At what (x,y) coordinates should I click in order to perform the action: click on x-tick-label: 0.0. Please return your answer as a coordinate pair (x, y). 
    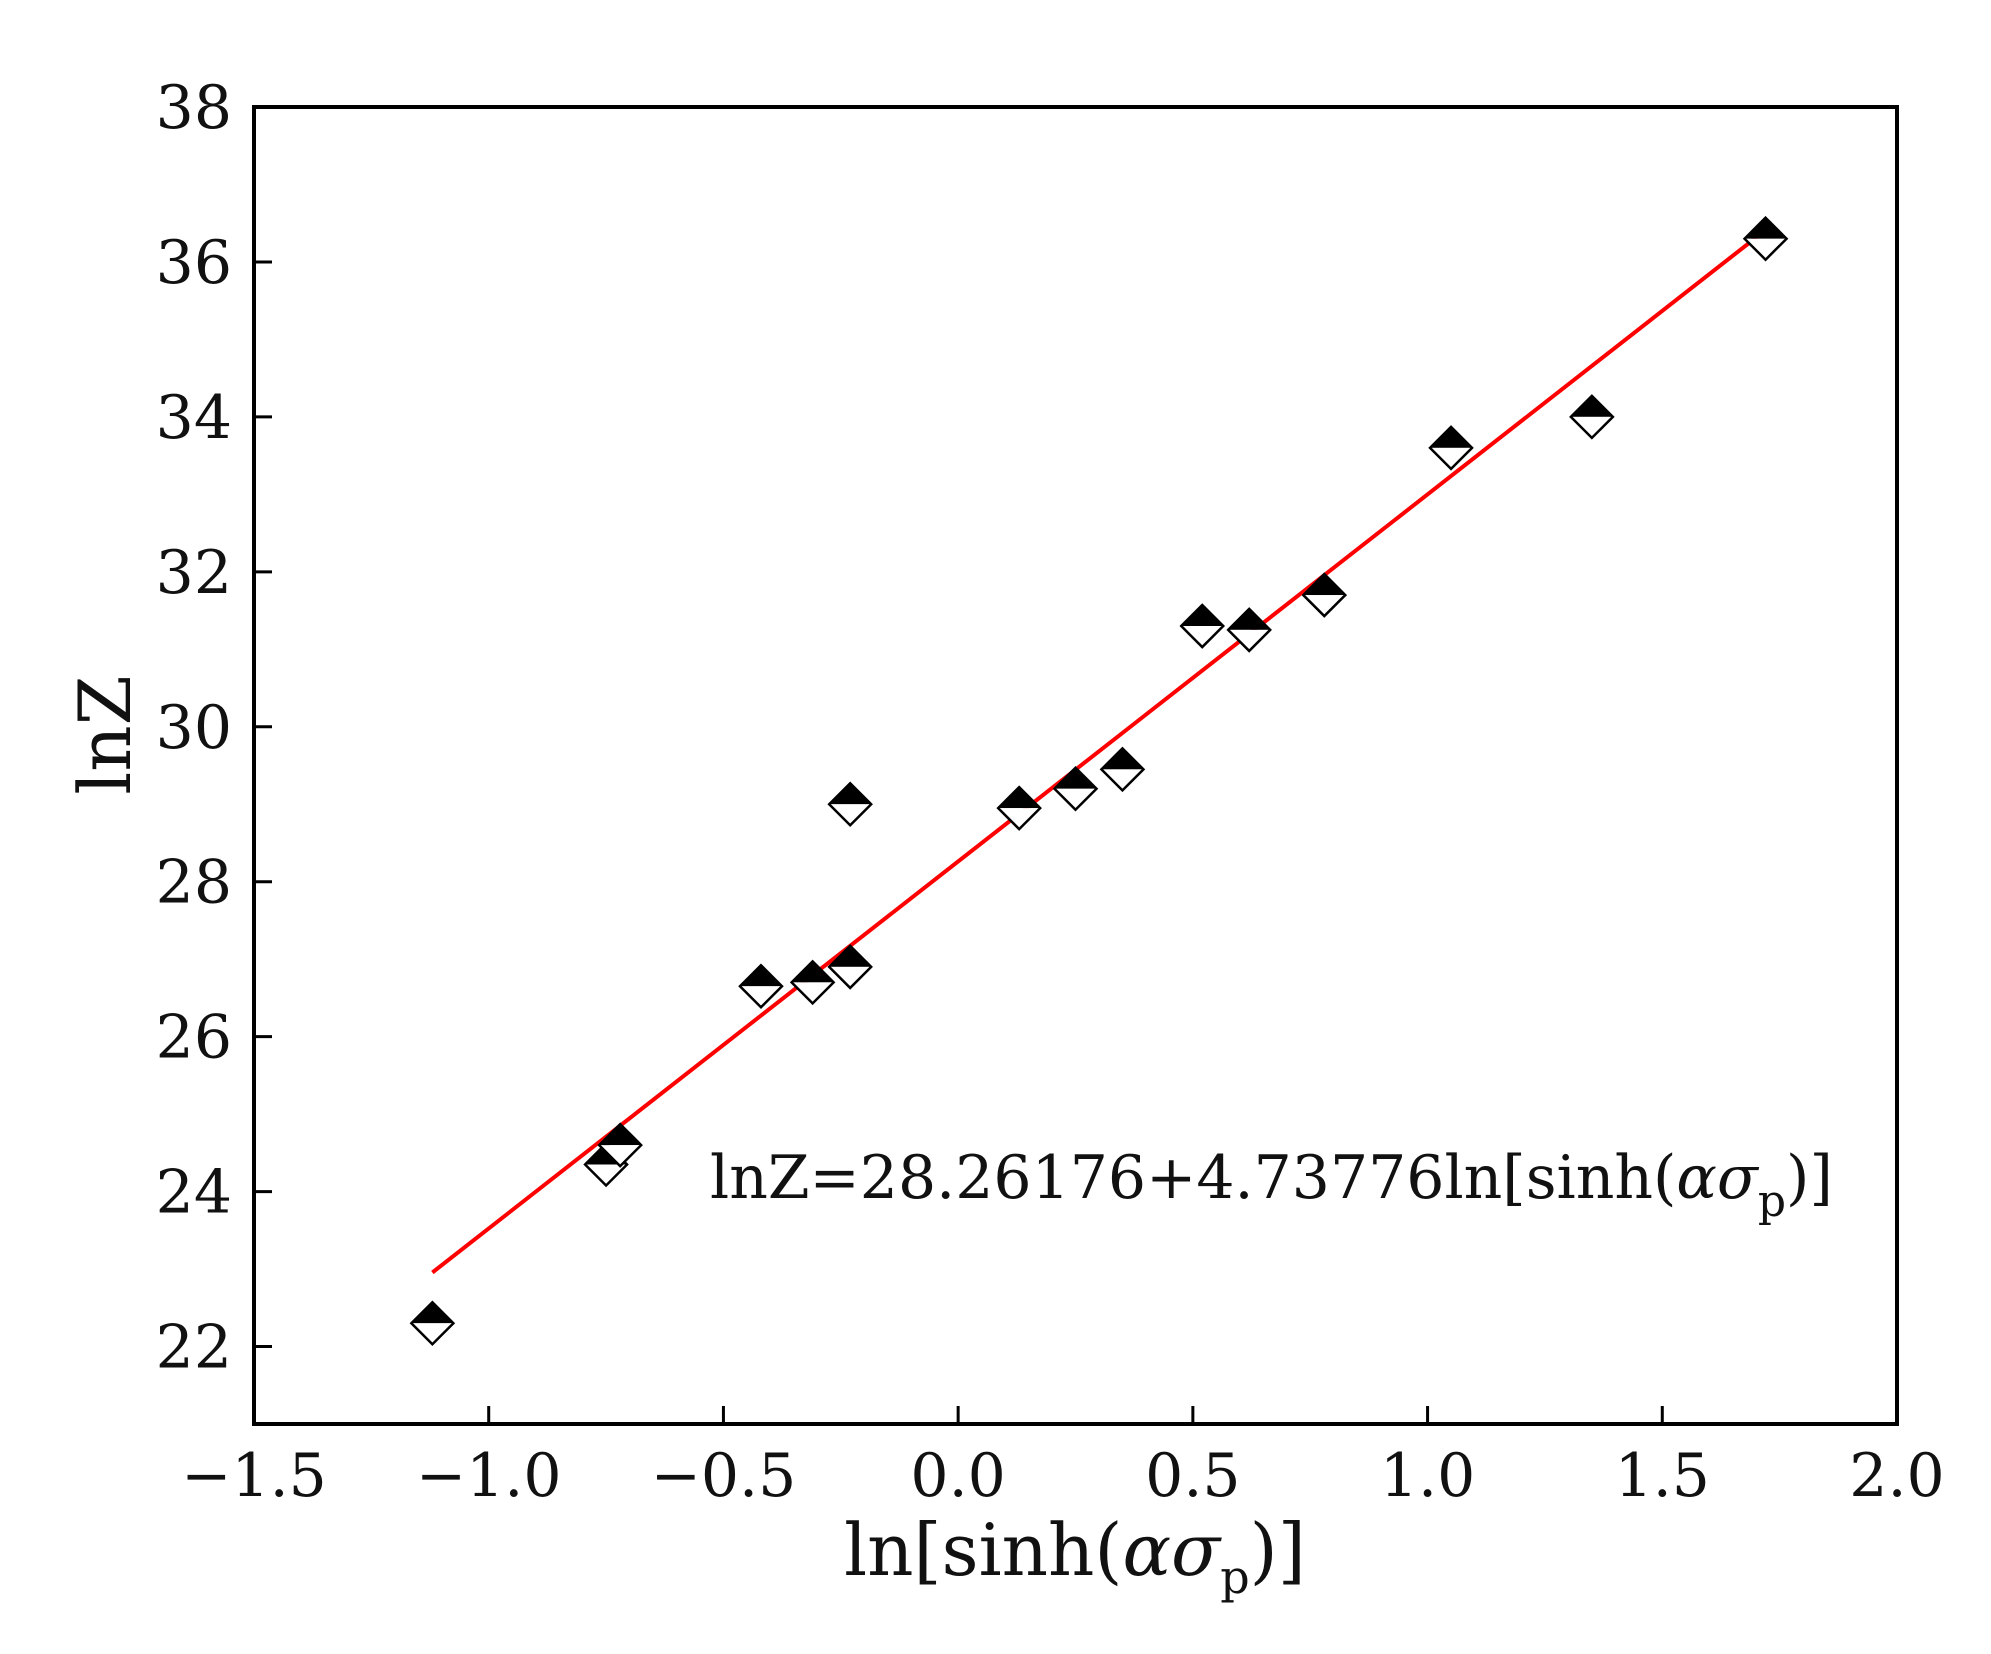
    Looking at the image, I should click on (957, 1476).